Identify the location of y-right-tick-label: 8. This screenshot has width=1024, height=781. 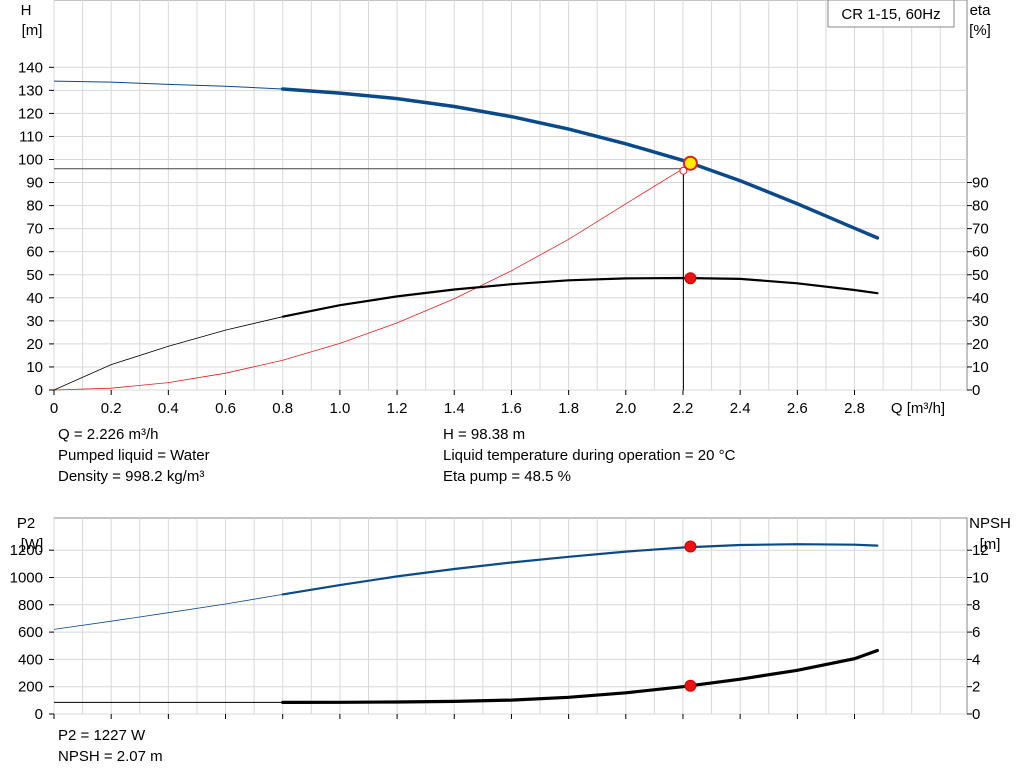
(976, 605).